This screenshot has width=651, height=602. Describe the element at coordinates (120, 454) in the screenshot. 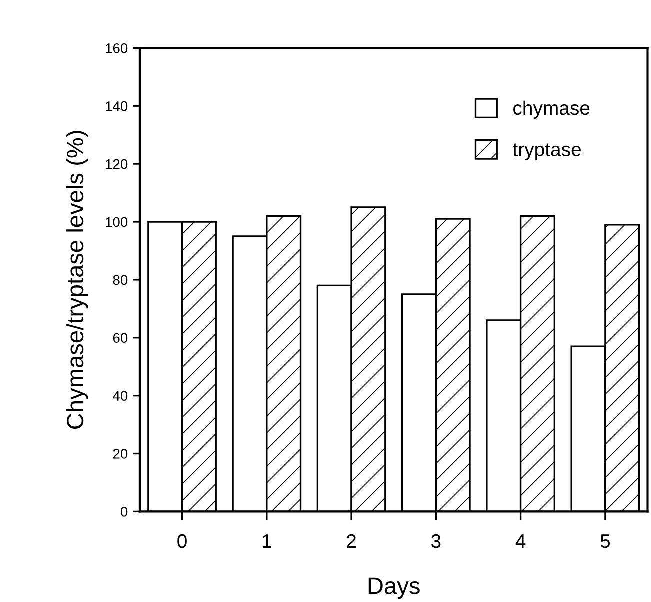

I see `y-tick-label: 20` at that location.